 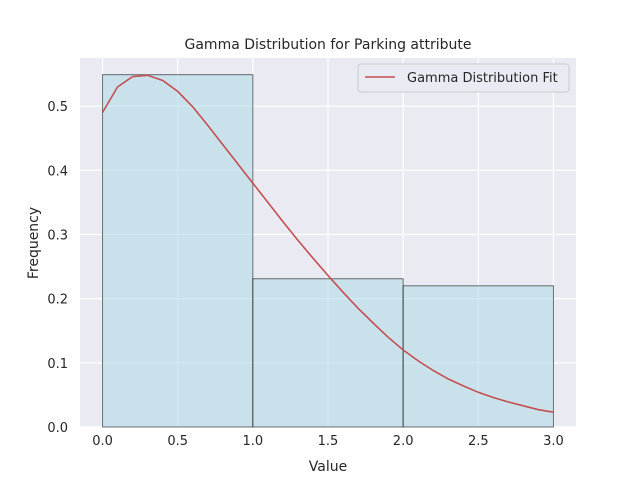 I want to click on x-tick-label: 1.0, so click(x=253, y=441).